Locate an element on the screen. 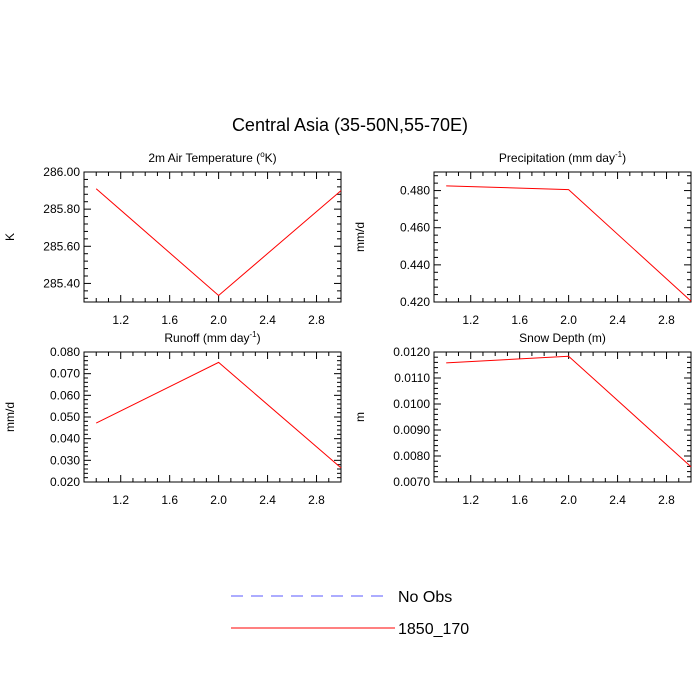  y-tick-label: 285.80 is located at coordinates (61, 209).